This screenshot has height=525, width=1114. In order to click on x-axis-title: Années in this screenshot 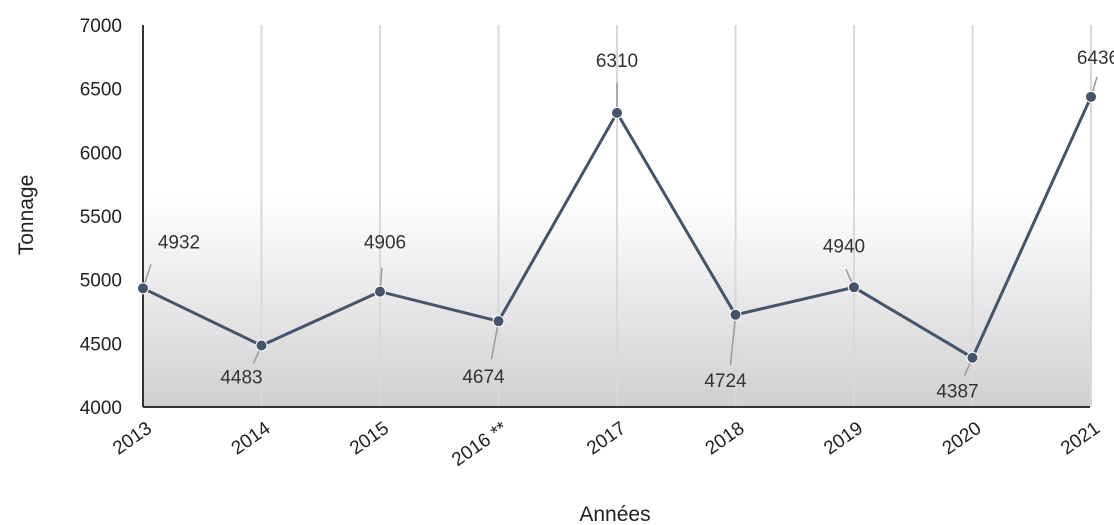, I will do `click(614, 514)`.